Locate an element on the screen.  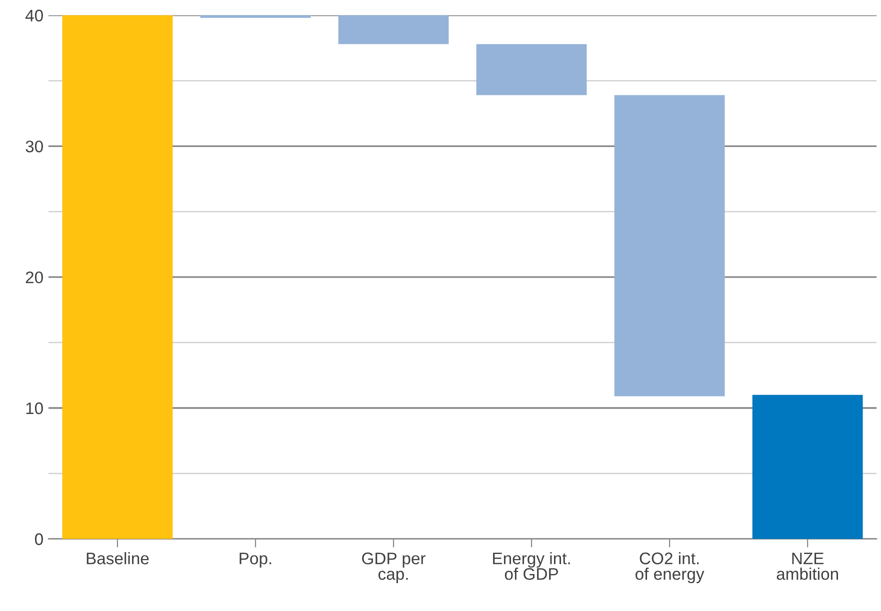
y-tick-label: 10 is located at coordinates (34, 408).